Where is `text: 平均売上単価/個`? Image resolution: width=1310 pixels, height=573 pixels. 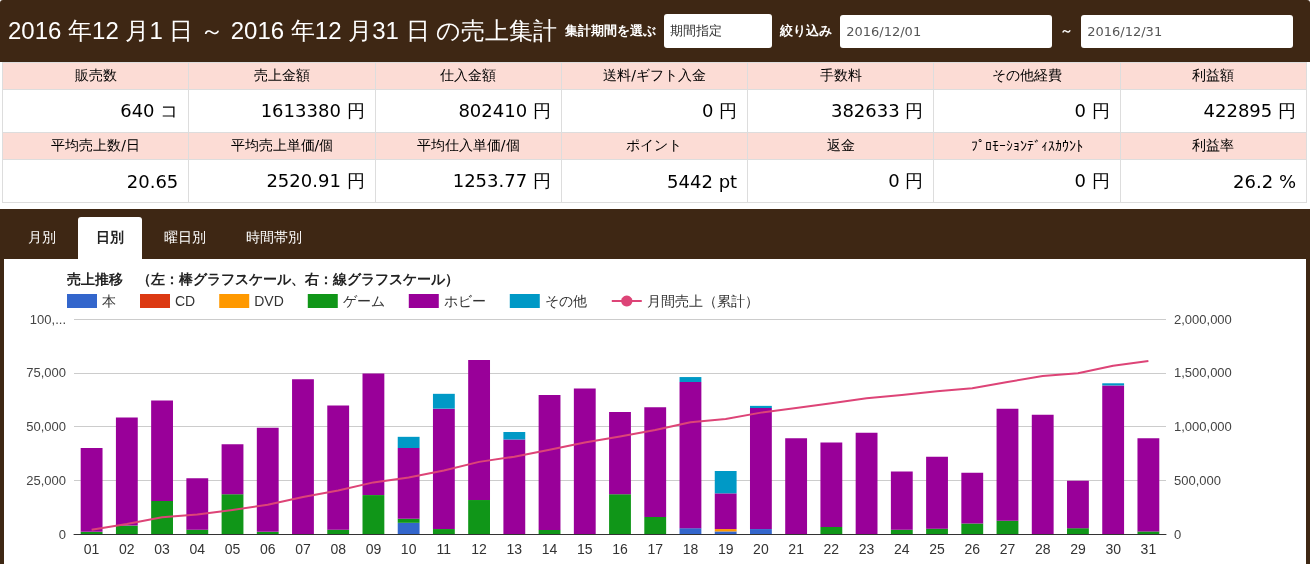
text: 平均売上単価/個 is located at coordinates (282, 146).